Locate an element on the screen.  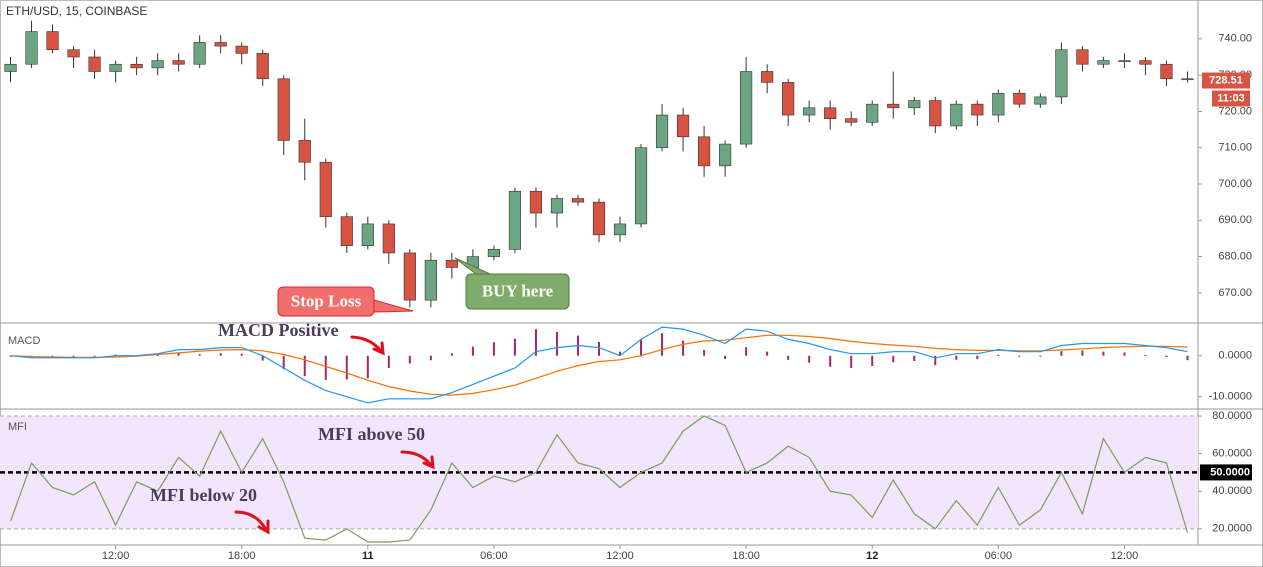
price-tag is located at coordinates (1226, 80).